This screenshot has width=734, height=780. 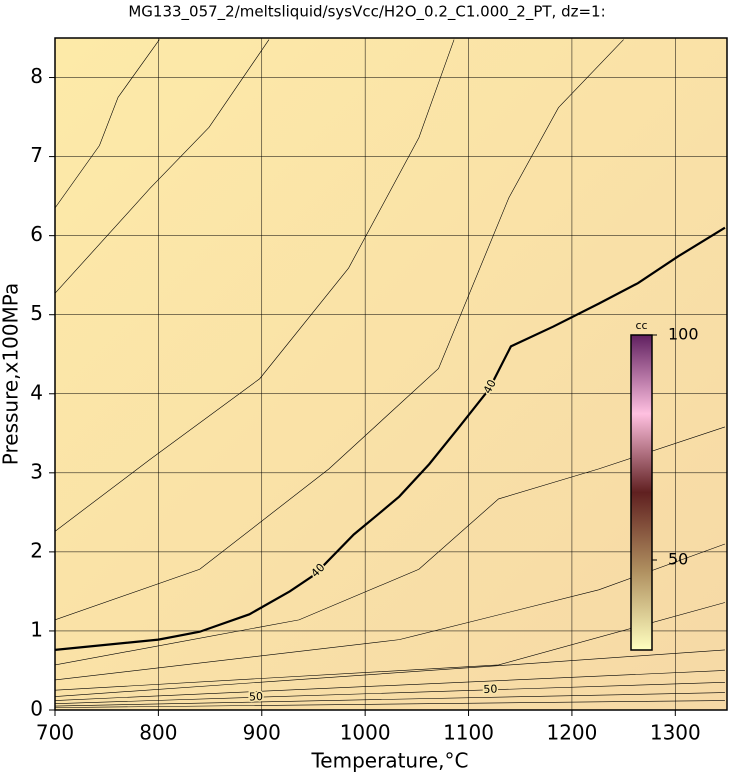 I want to click on colorbar-tick-label: 100, so click(x=683, y=334).